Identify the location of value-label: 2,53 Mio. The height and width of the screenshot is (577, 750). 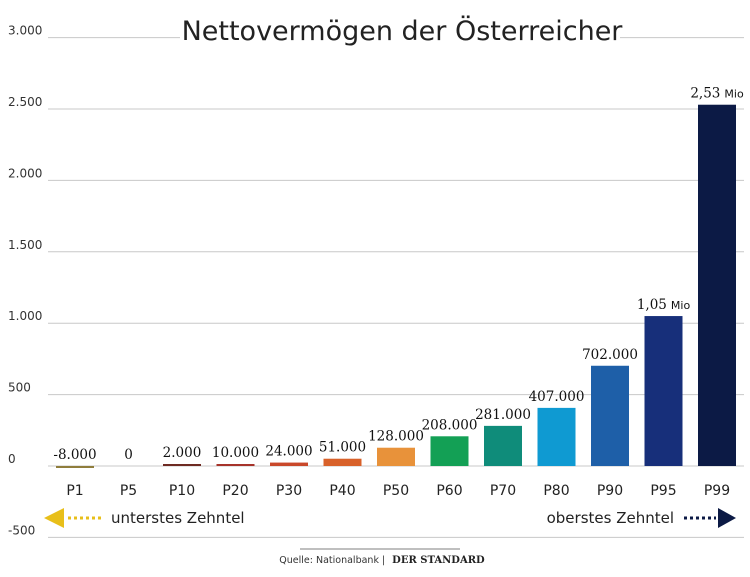
(717, 94).